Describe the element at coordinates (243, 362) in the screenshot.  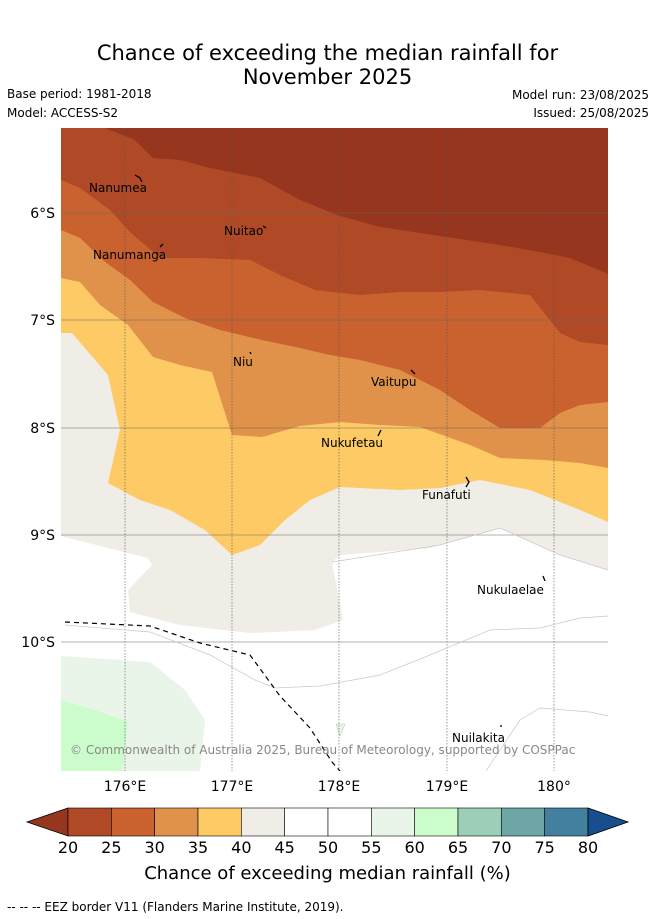
I see `label-niu: Niu` at that location.